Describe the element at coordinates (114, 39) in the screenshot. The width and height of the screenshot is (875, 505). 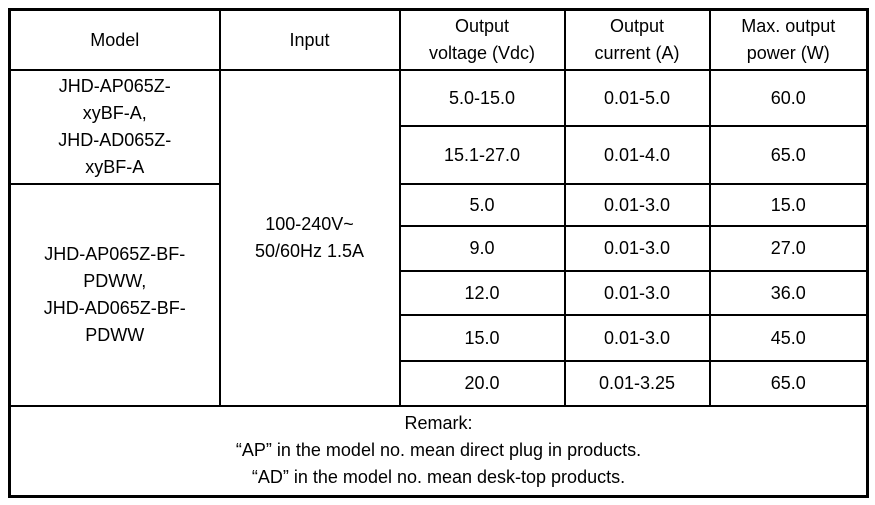
I see `col-header-model: Model` at that location.